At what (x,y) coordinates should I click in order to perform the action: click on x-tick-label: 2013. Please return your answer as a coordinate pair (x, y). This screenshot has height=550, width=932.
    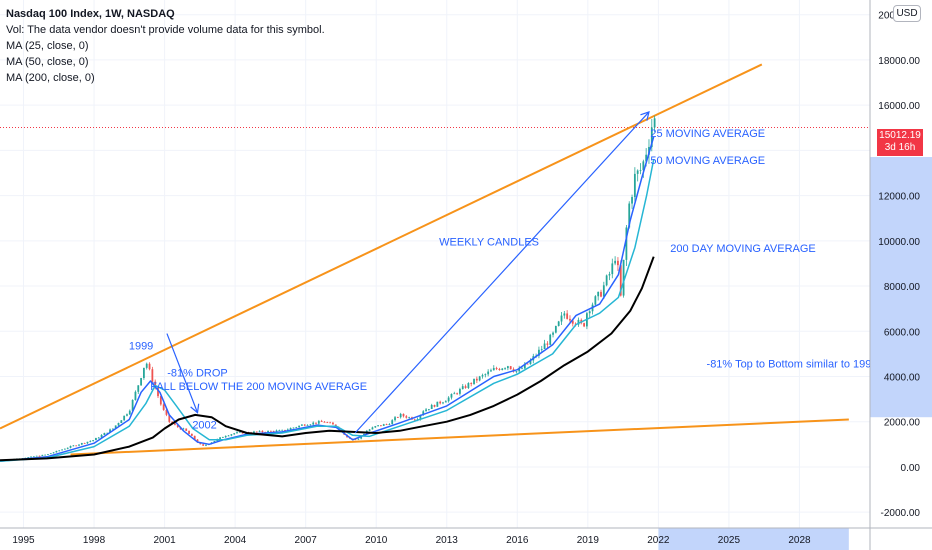
    Looking at the image, I should click on (447, 540).